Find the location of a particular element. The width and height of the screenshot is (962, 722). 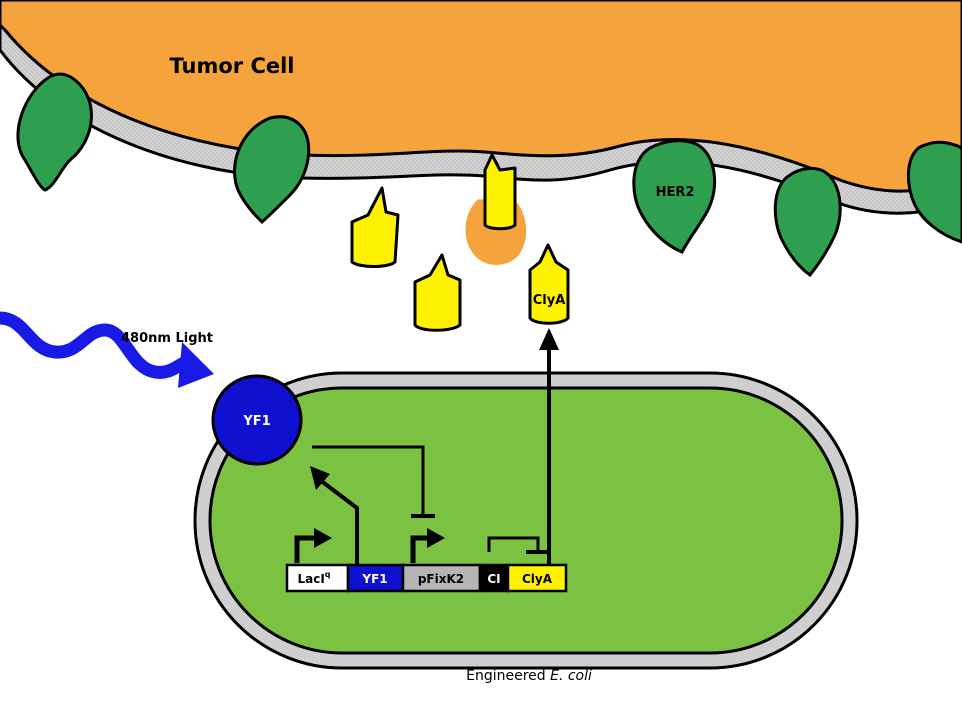

clya-toxin: ClyA is located at coordinates (549, 284).